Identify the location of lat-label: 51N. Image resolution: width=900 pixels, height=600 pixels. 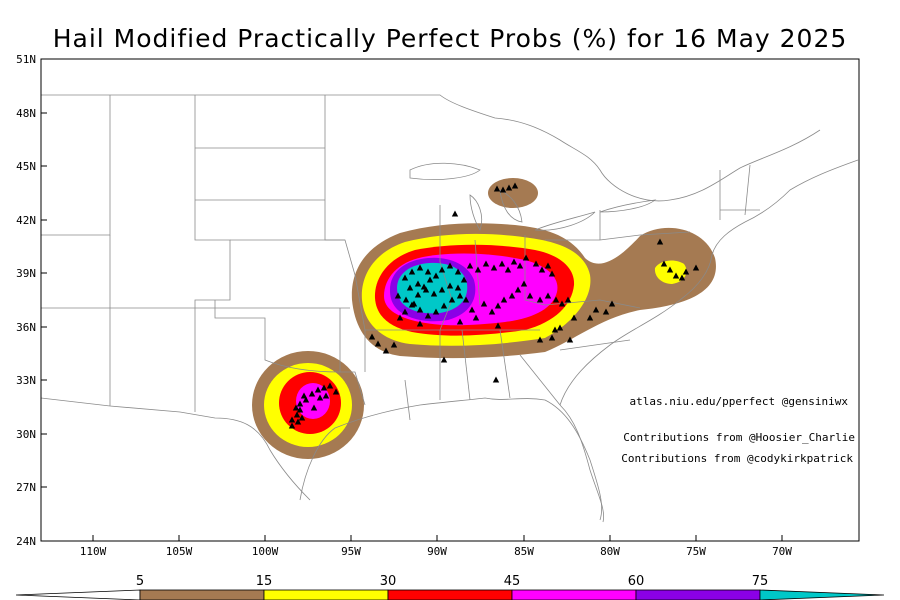
(26, 59).